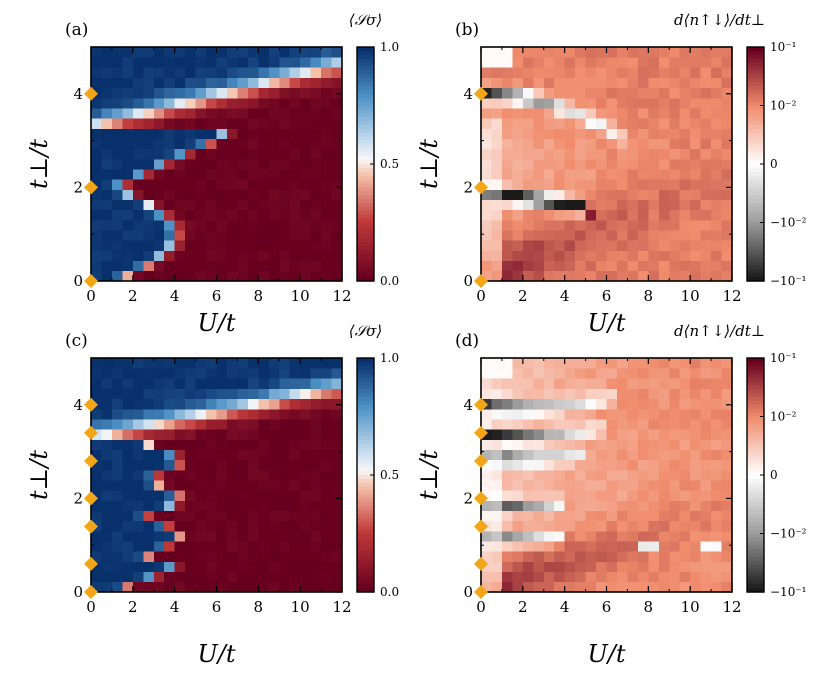  What do you see at coordinates (341, 607) in the screenshot?
I see `x-tick-label: 12` at bounding box center [341, 607].